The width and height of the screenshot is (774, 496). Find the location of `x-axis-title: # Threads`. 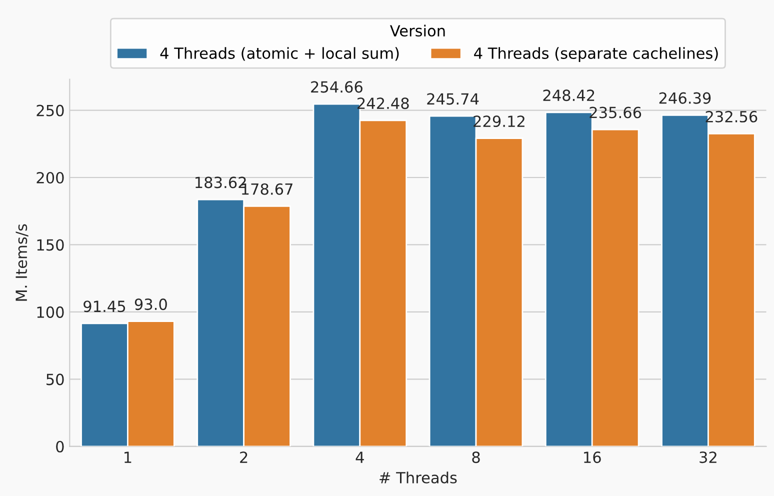

x-axis-title: # Threads is located at coordinates (418, 478).